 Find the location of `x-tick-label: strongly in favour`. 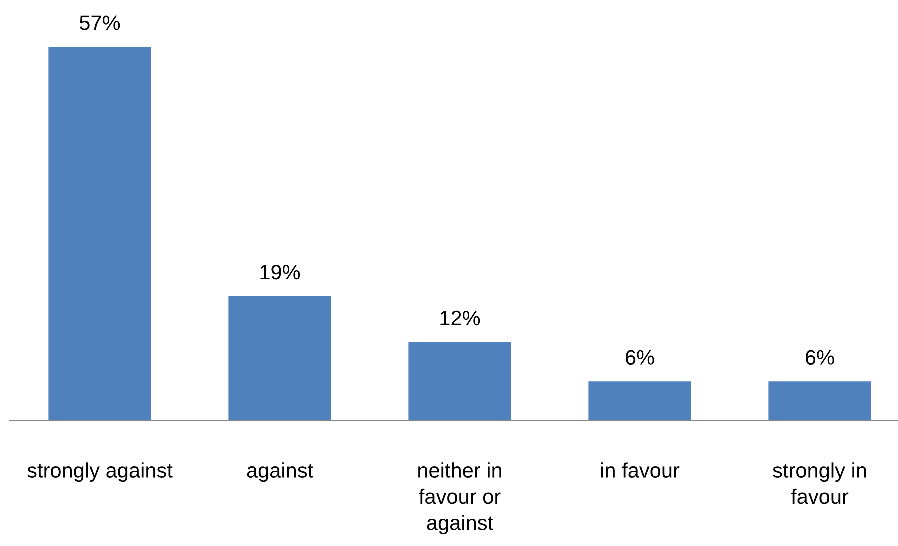

x-tick-label: strongly in favour is located at coordinates (819, 483).